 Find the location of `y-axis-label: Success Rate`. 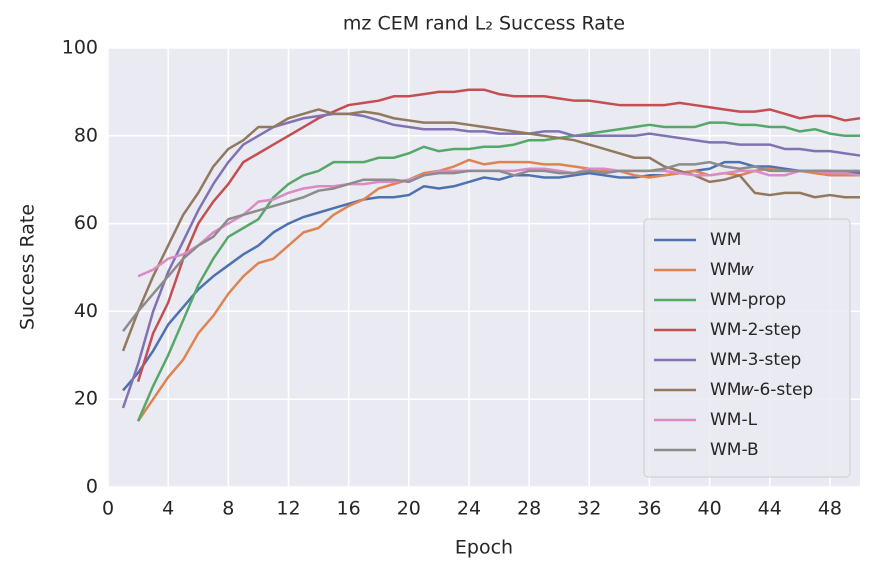

y-axis-label: Success Rate is located at coordinates (28, 267).